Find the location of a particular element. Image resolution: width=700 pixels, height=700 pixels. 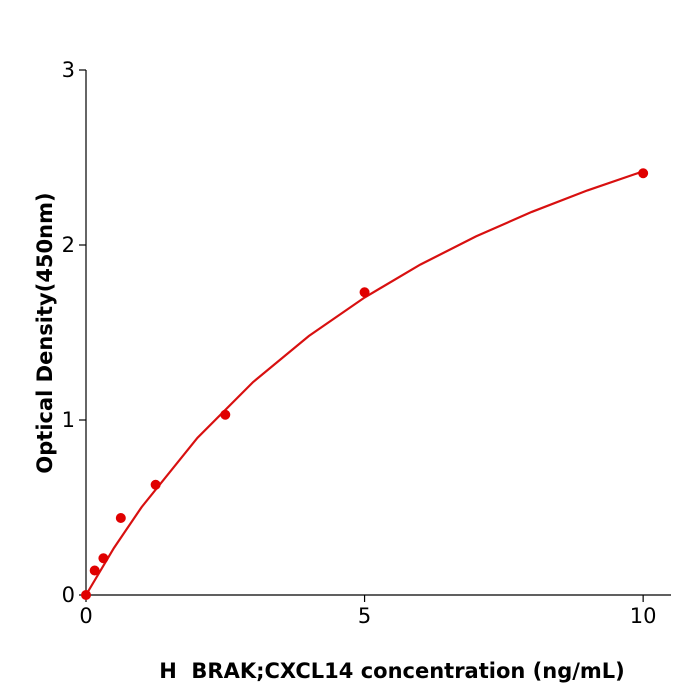

y-tick-label: 3 is located at coordinates (68, 70).